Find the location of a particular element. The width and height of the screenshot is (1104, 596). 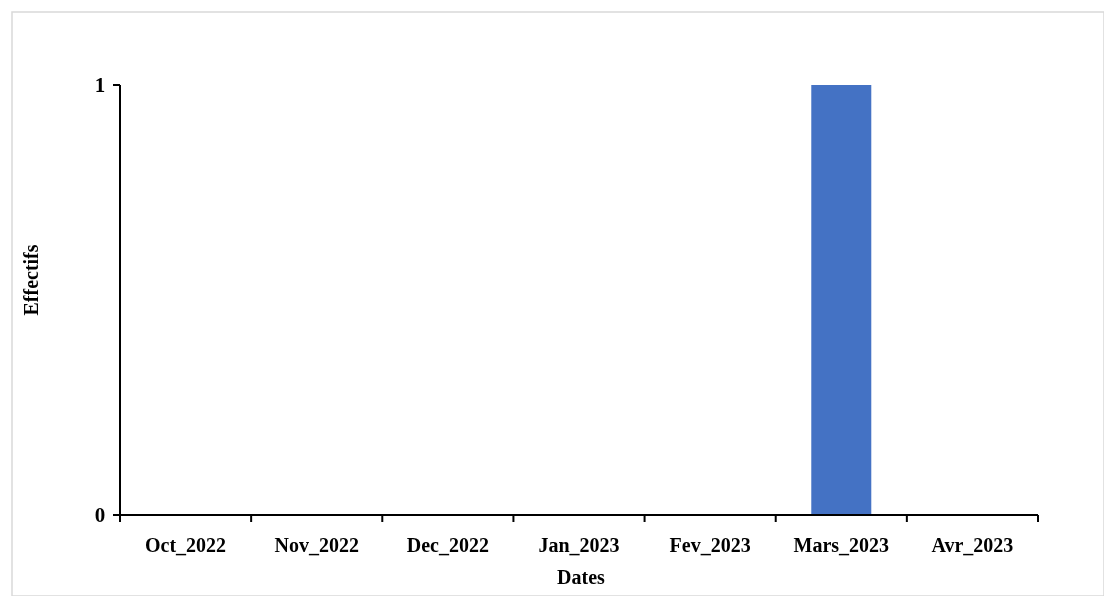

x-tick-label: Mars_2023 is located at coordinates (841, 545).